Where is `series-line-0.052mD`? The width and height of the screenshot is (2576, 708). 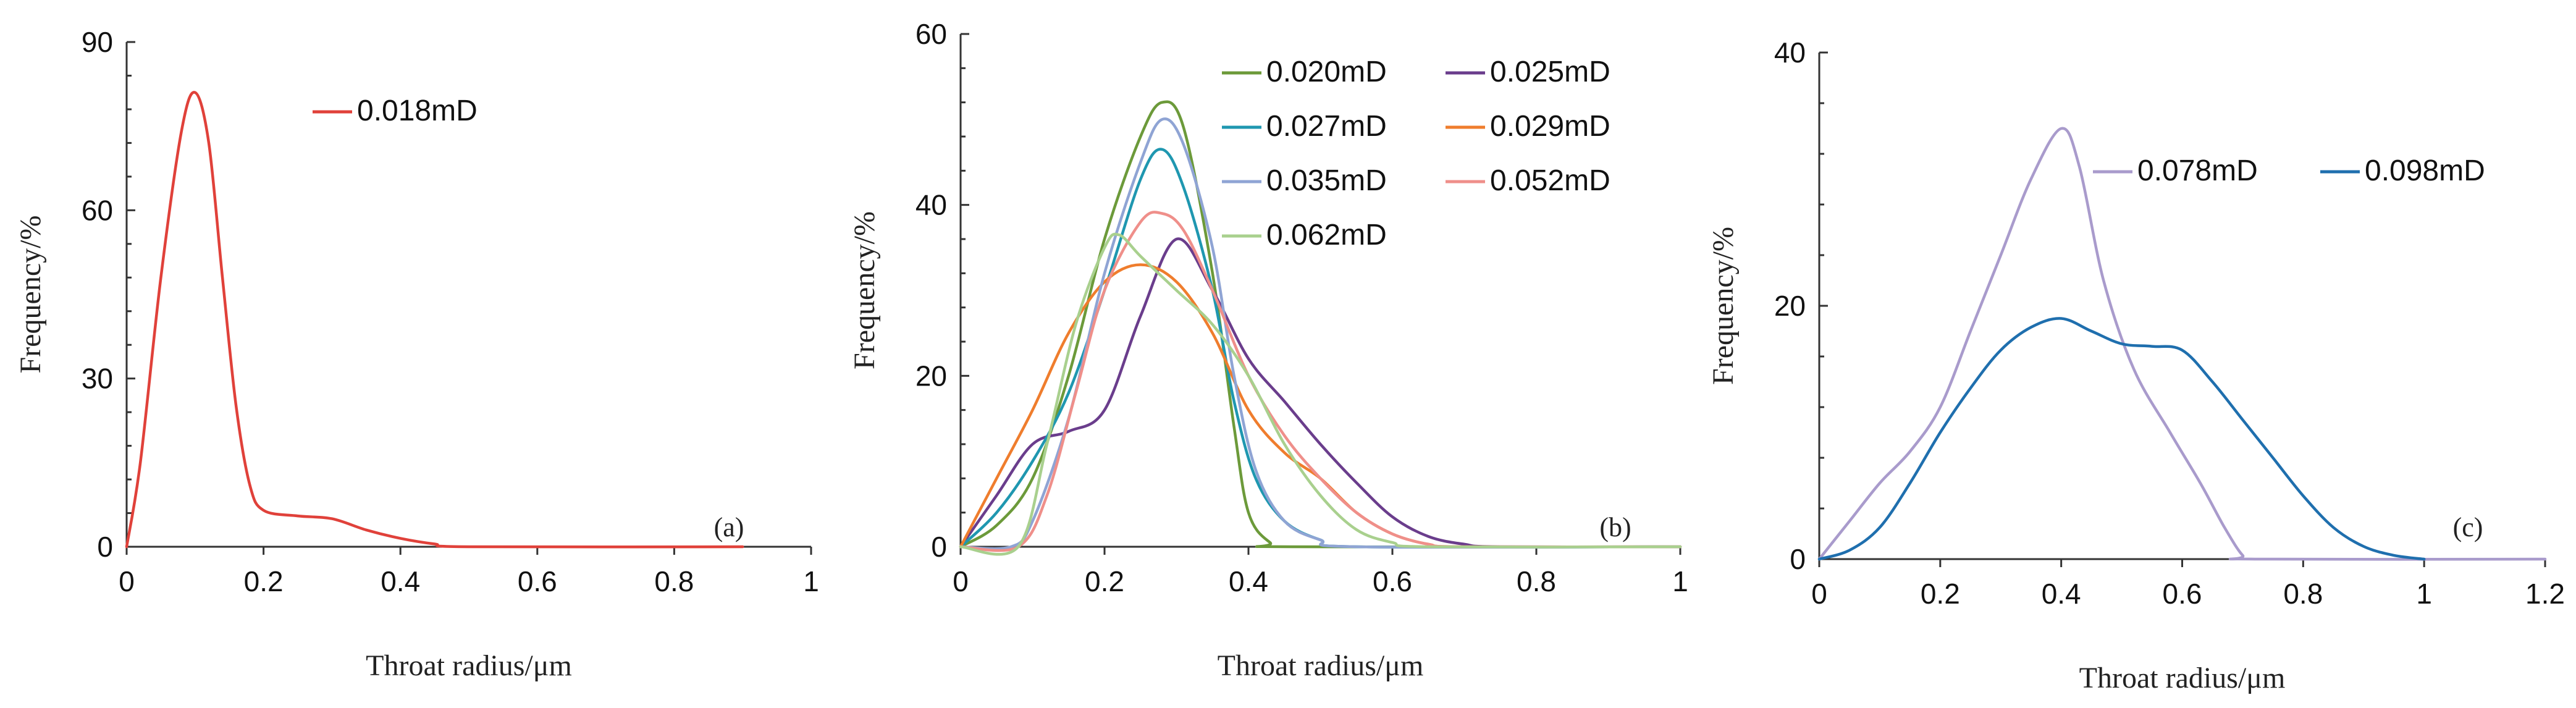 series-line-0.052mD is located at coordinates (1320, 381).